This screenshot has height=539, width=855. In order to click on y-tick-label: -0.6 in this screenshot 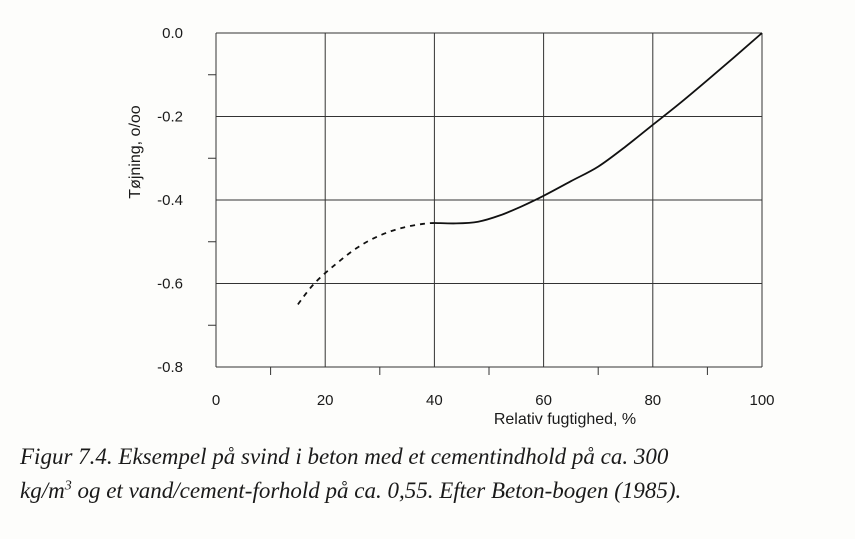, I will do `click(170, 284)`.